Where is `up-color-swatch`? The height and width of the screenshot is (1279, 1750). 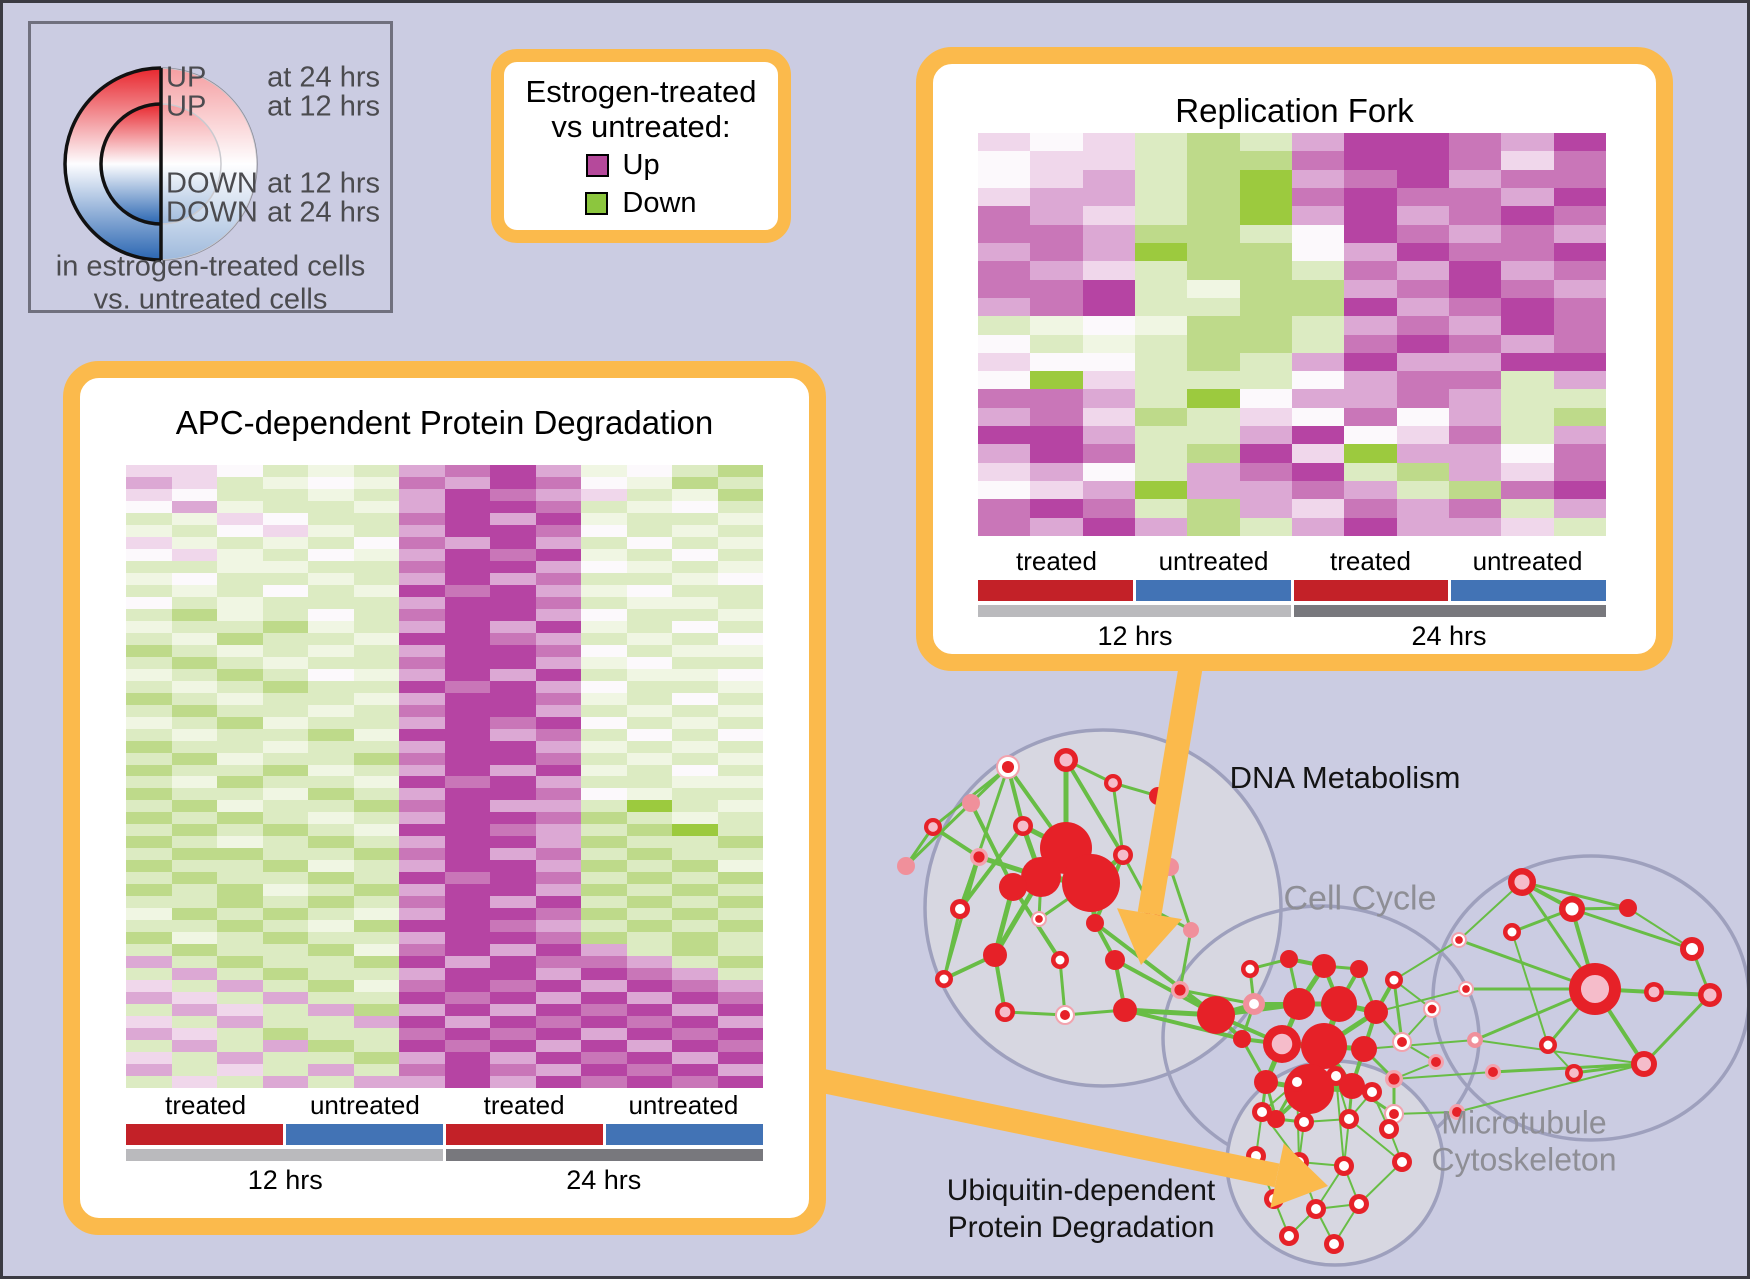 up-color-swatch is located at coordinates (597, 165).